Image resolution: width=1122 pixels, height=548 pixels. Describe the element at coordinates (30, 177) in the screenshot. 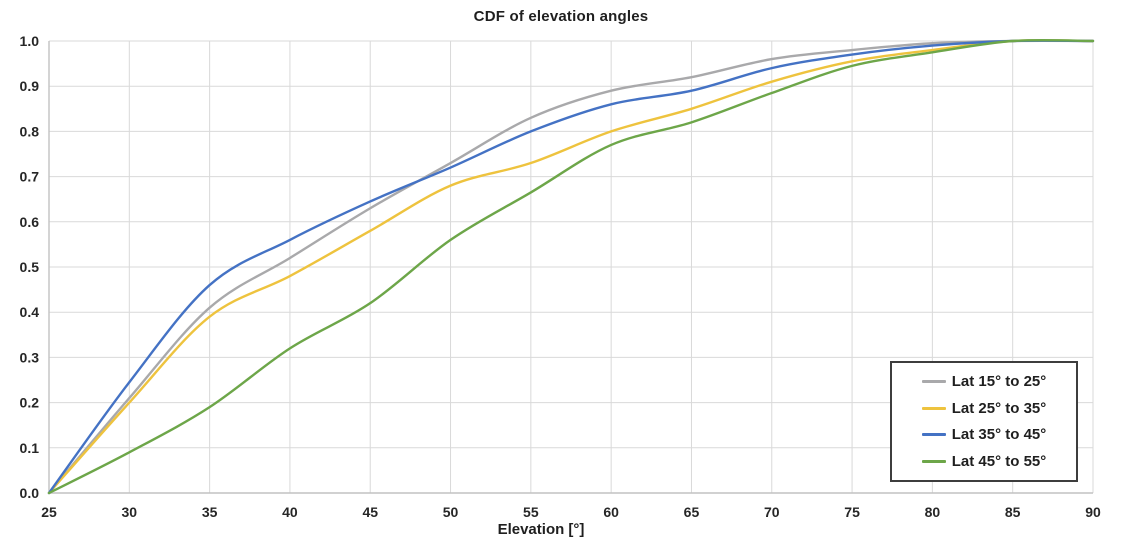

I see `y-tick-label: 0.7` at that location.